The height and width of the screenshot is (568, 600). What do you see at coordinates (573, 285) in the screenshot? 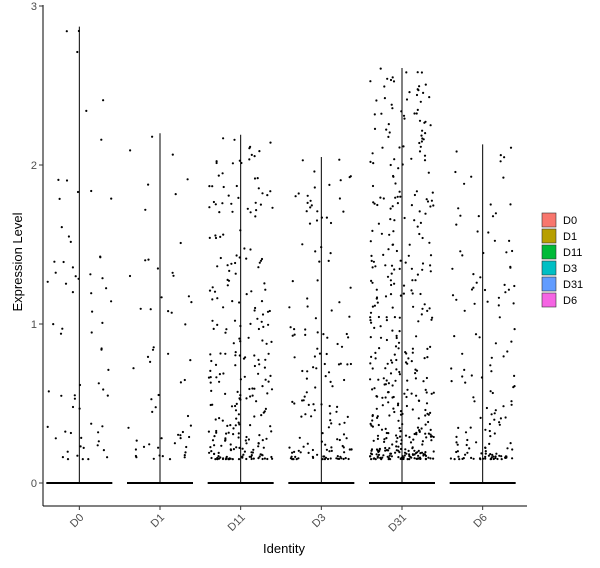
I see `legend-label: D31` at bounding box center [573, 285].